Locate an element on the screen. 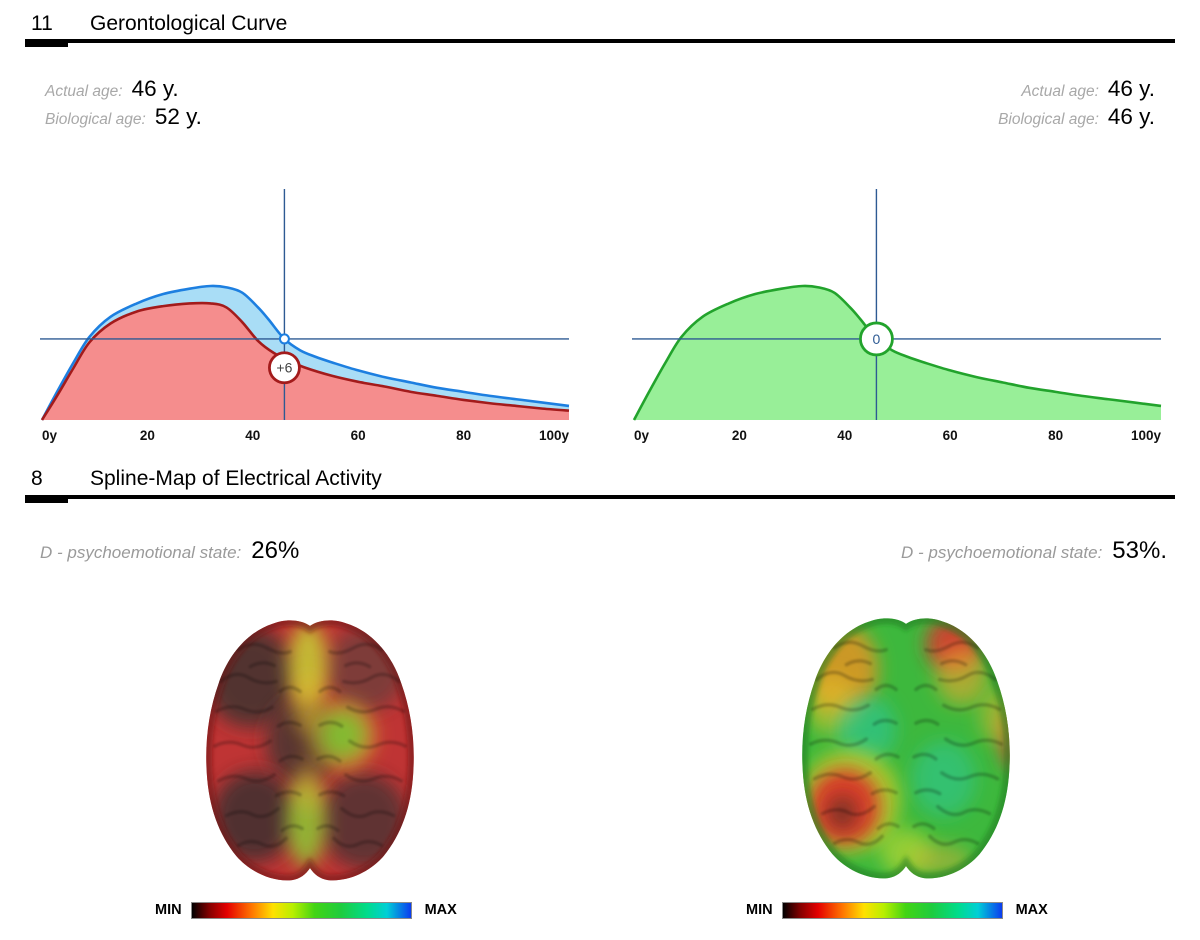 The height and width of the screenshot is (940, 1200). biological-age-row: Biological age: 52 y. is located at coordinates (123, 118).